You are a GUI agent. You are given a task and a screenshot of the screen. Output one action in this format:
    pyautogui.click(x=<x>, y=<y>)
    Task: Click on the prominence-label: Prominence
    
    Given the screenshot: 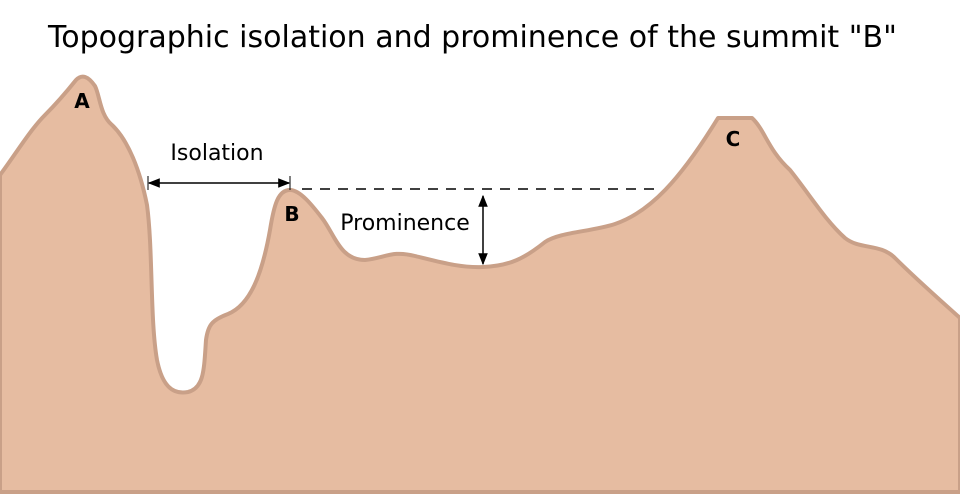 What is the action you would take?
    pyautogui.click(x=405, y=223)
    